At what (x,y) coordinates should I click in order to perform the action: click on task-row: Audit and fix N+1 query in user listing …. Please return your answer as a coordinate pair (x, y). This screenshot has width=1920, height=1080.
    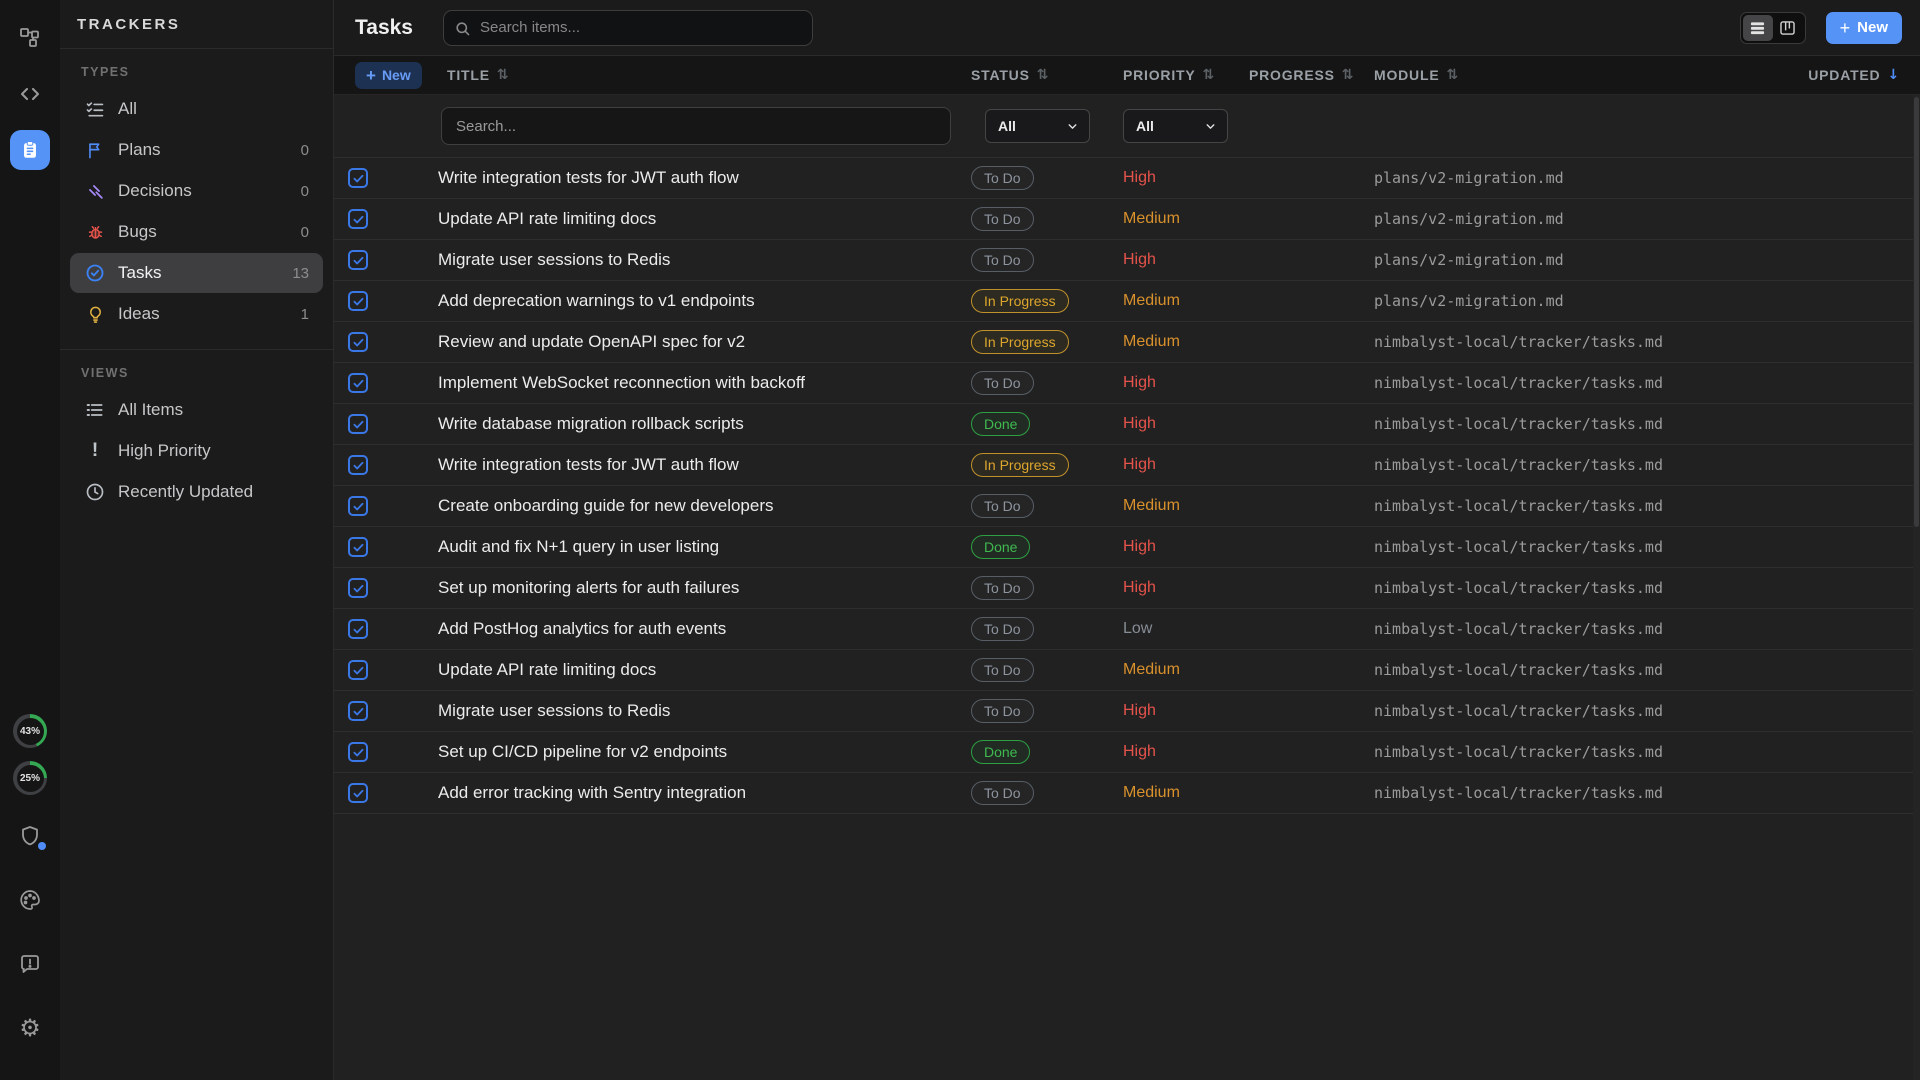
    Looking at the image, I should click on (1127, 547).